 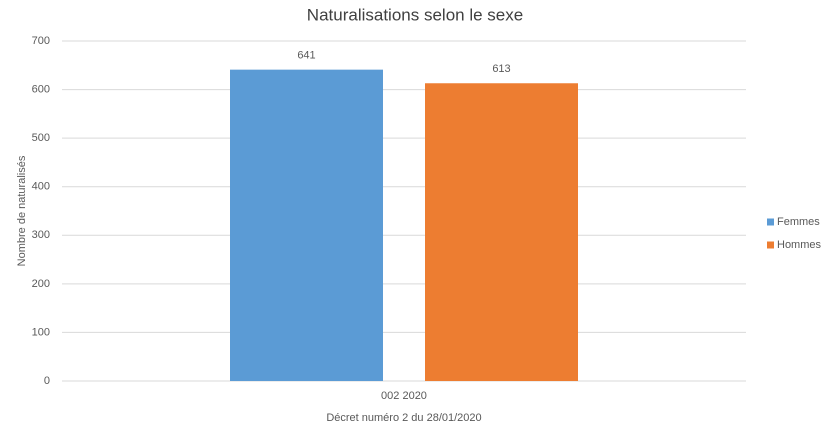 What do you see at coordinates (41, 138) in the screenshot?
I see `y-tick-label: 500` at bounding box center [41, 138].